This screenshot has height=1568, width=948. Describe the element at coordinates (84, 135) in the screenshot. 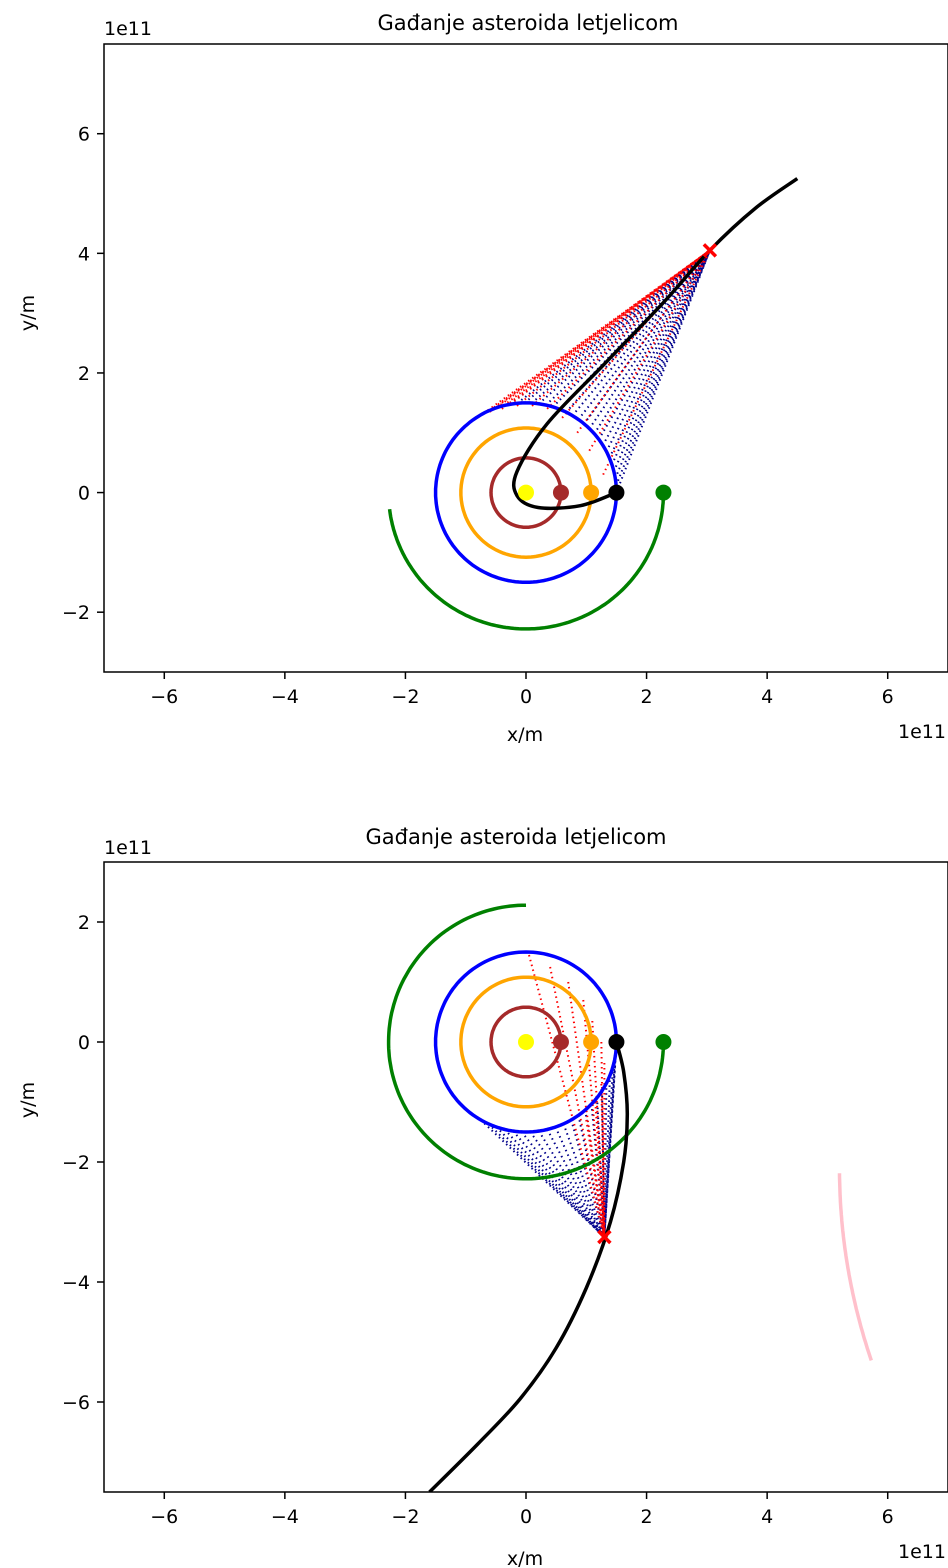

I see `y-tick-label: 6` at that location.